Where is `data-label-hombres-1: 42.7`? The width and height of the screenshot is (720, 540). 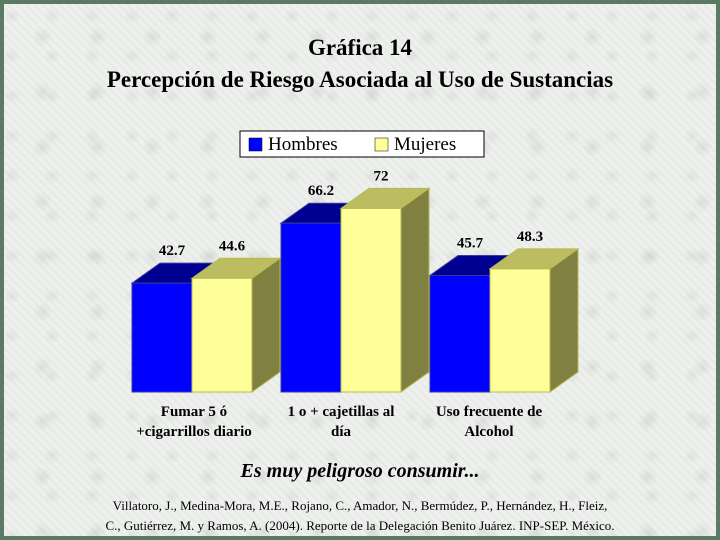 data-label-hombres-1: 42.7 is located at coordinates (172, 251).